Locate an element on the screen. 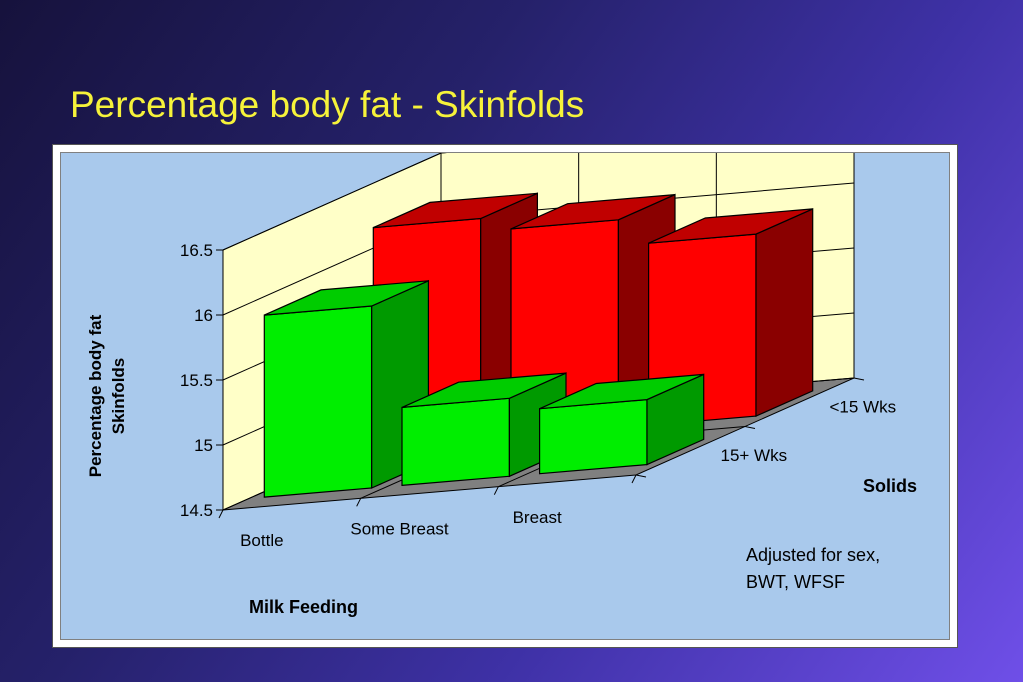  x-category-label: Bottle is located at coordinates (261, 540).